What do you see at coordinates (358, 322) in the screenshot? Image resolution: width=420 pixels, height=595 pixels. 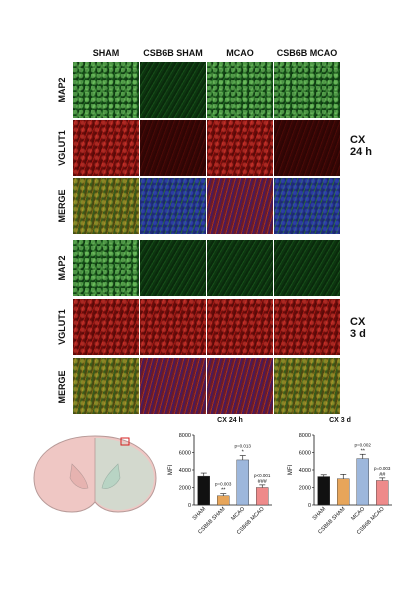 I see `timepoint-tag-3d-line1: CX` at bounding box center [358, 322].